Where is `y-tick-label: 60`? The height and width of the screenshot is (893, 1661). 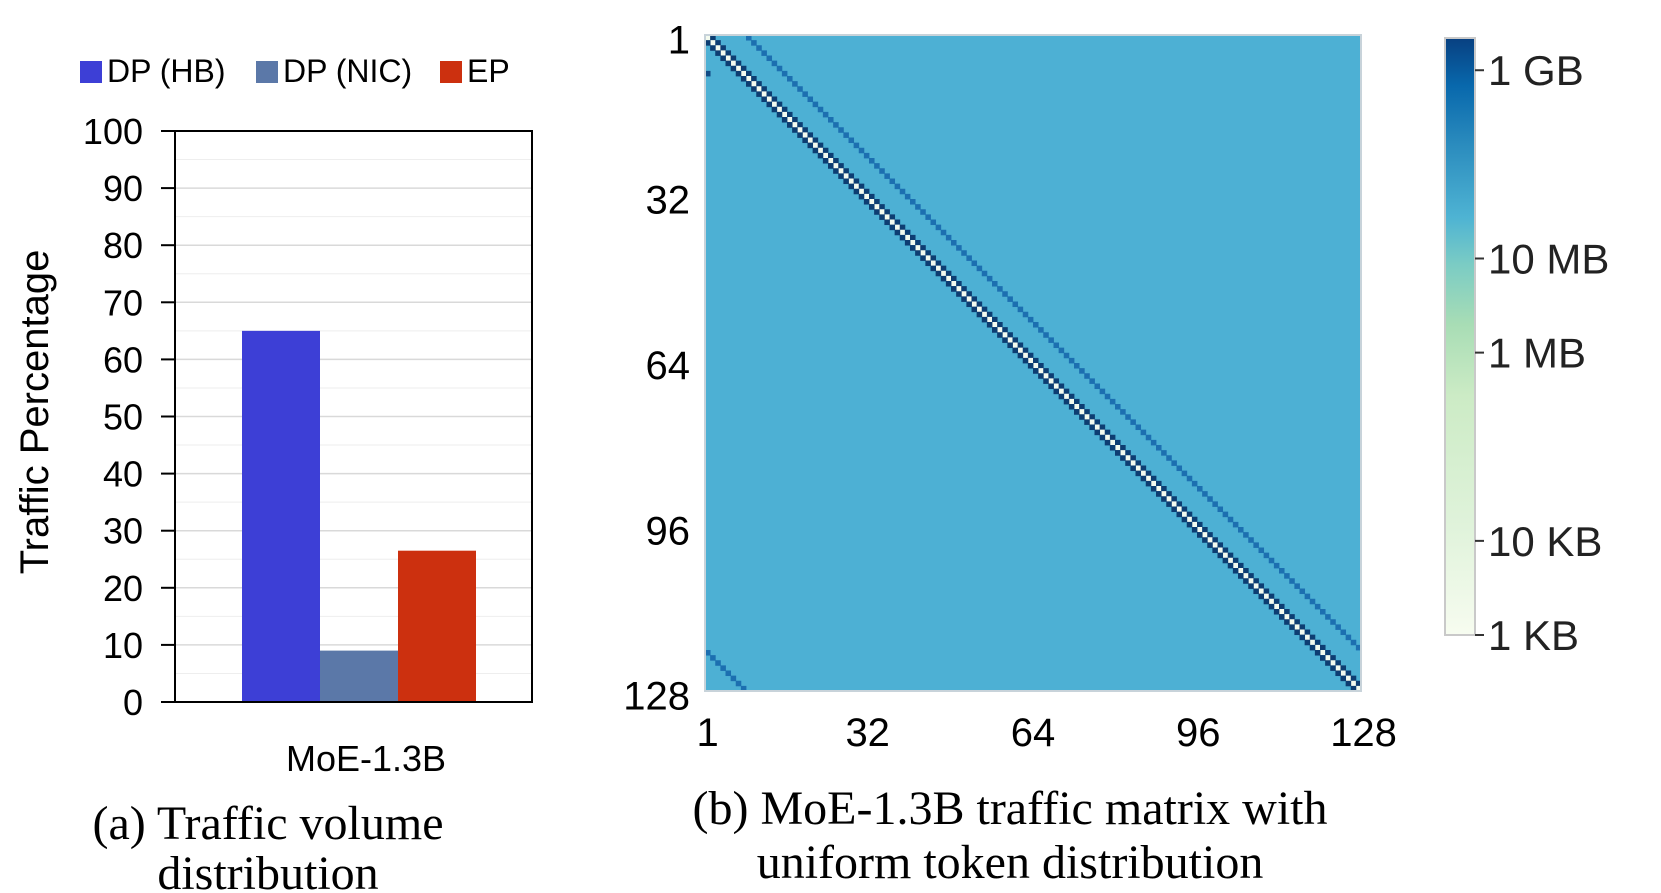
y-tick-label: 60 is located at coordinates (123, 359).